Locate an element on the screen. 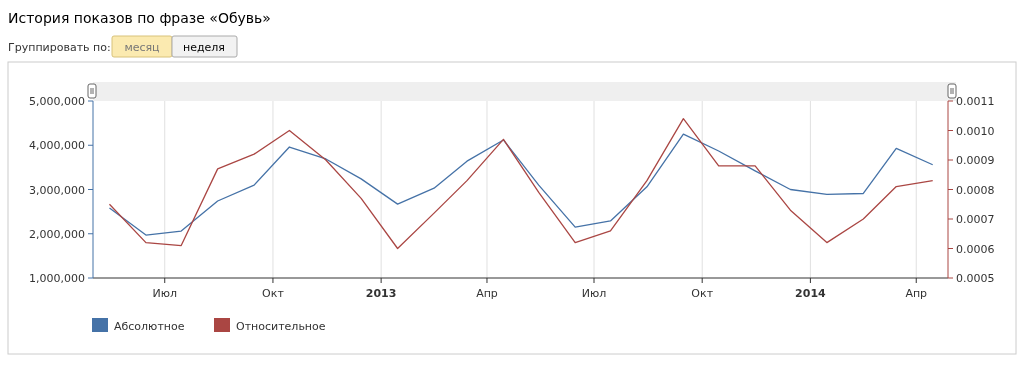 The width and height of the screenshot is (1024, 366). y2-tick-label: 0.0011 is located at coordinates (975, 101).